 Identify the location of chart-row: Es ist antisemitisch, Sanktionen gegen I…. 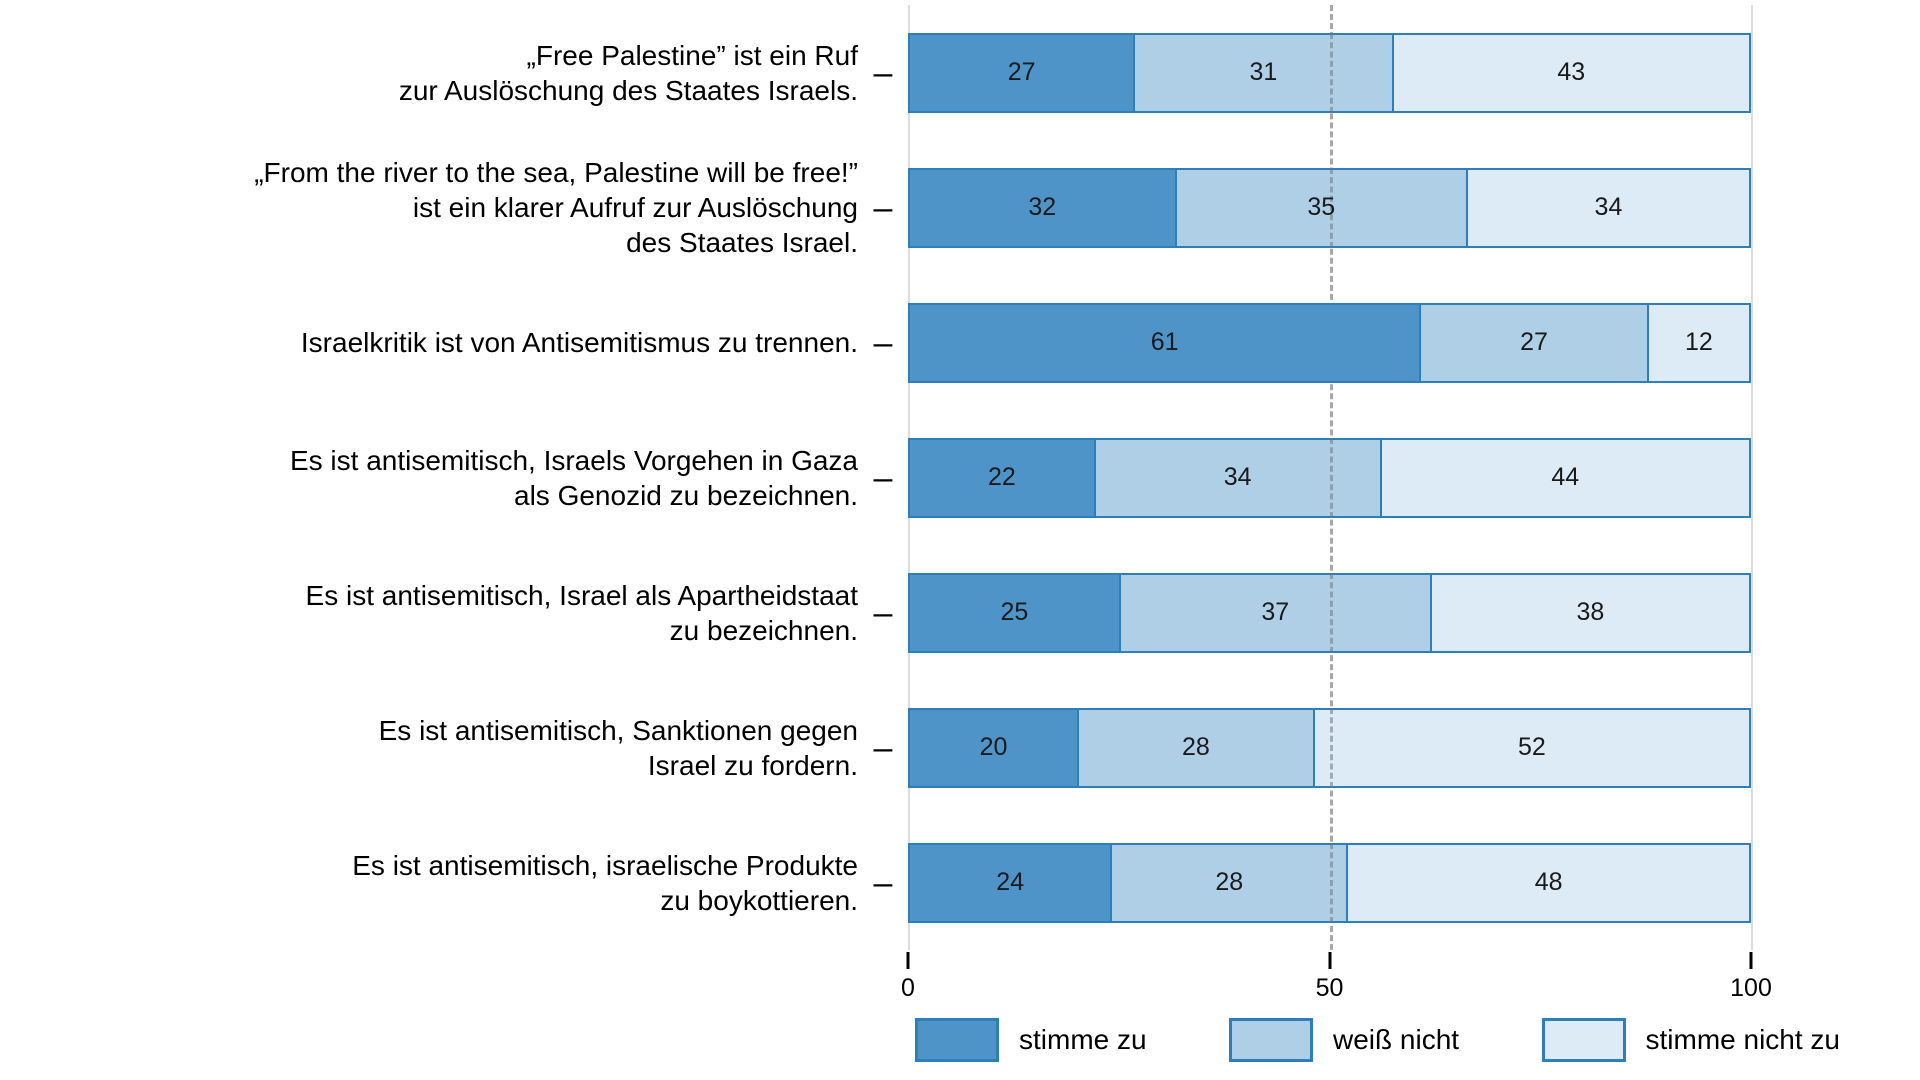
(960, 747).